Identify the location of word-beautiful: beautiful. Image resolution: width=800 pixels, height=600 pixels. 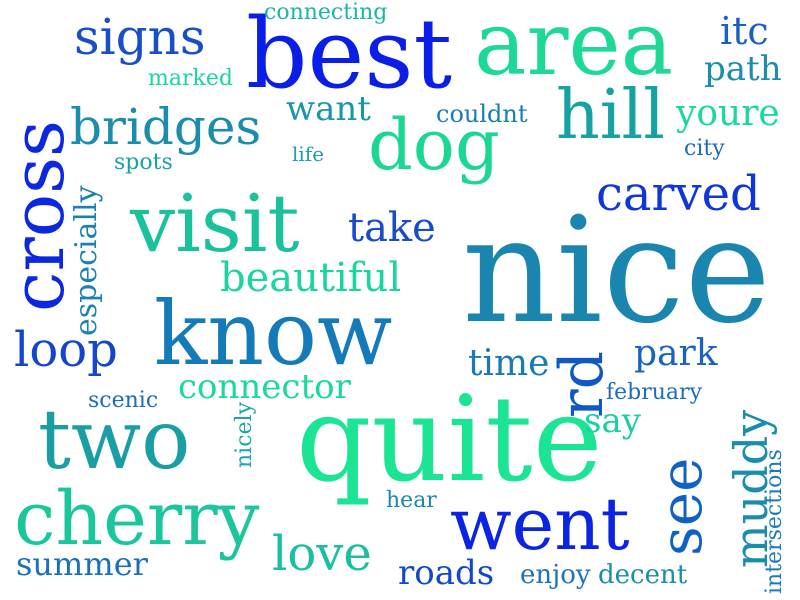
(311, 278).